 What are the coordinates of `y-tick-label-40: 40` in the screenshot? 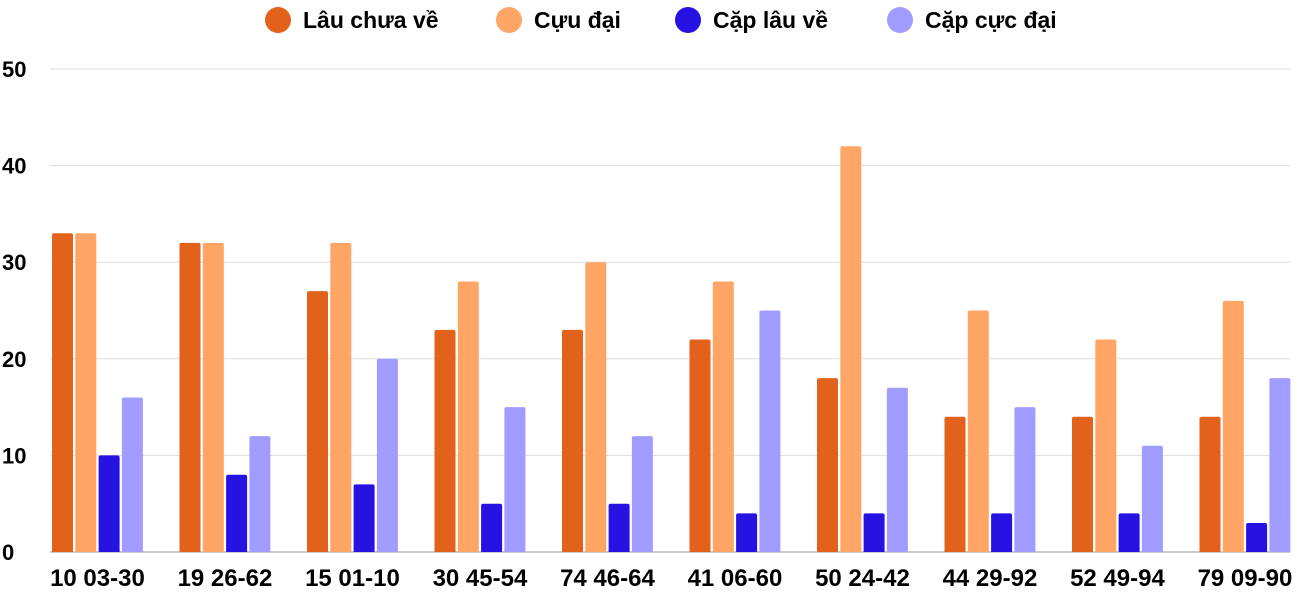 It's located at (14, 166).